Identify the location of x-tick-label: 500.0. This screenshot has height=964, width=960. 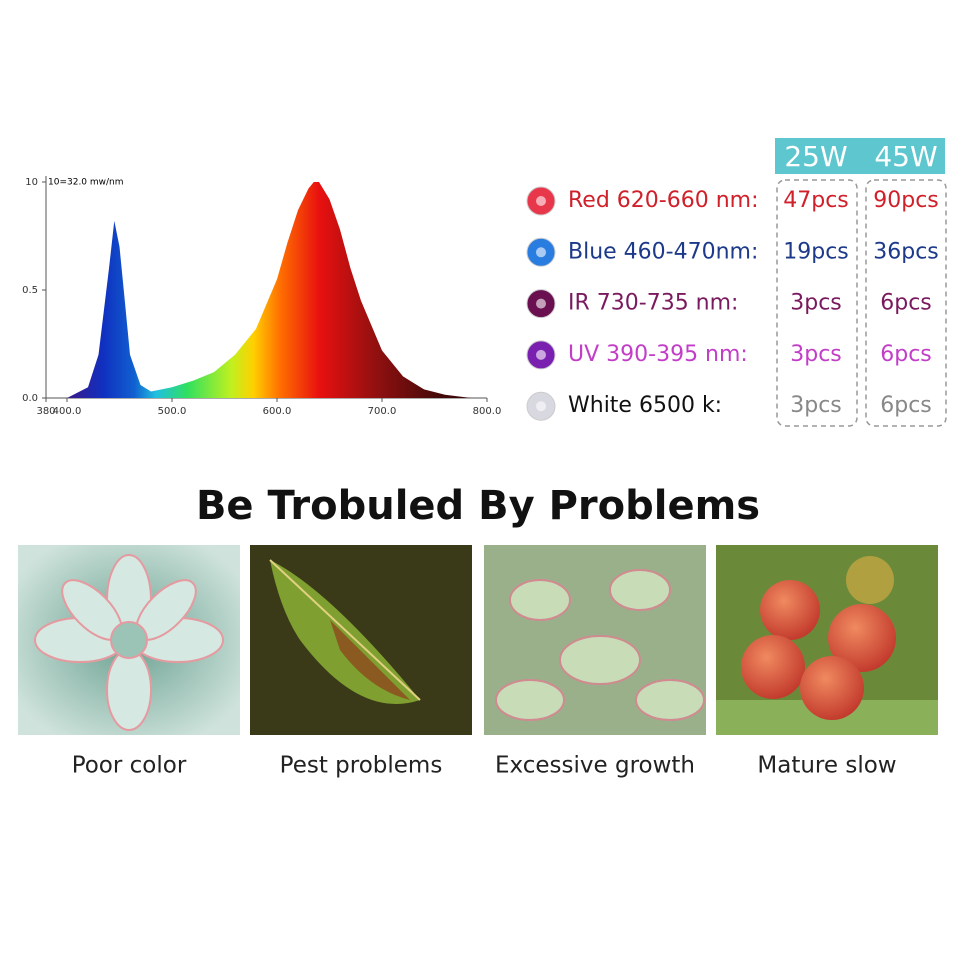
(172, 411).